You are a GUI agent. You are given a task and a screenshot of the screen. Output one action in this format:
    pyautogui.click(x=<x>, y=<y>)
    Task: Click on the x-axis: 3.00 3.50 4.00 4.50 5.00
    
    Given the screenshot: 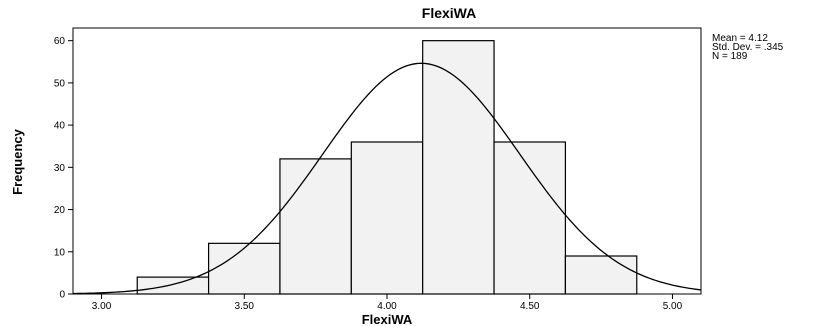 What is the action you would take?
    pyautogui.click(x=387, y=303)
    